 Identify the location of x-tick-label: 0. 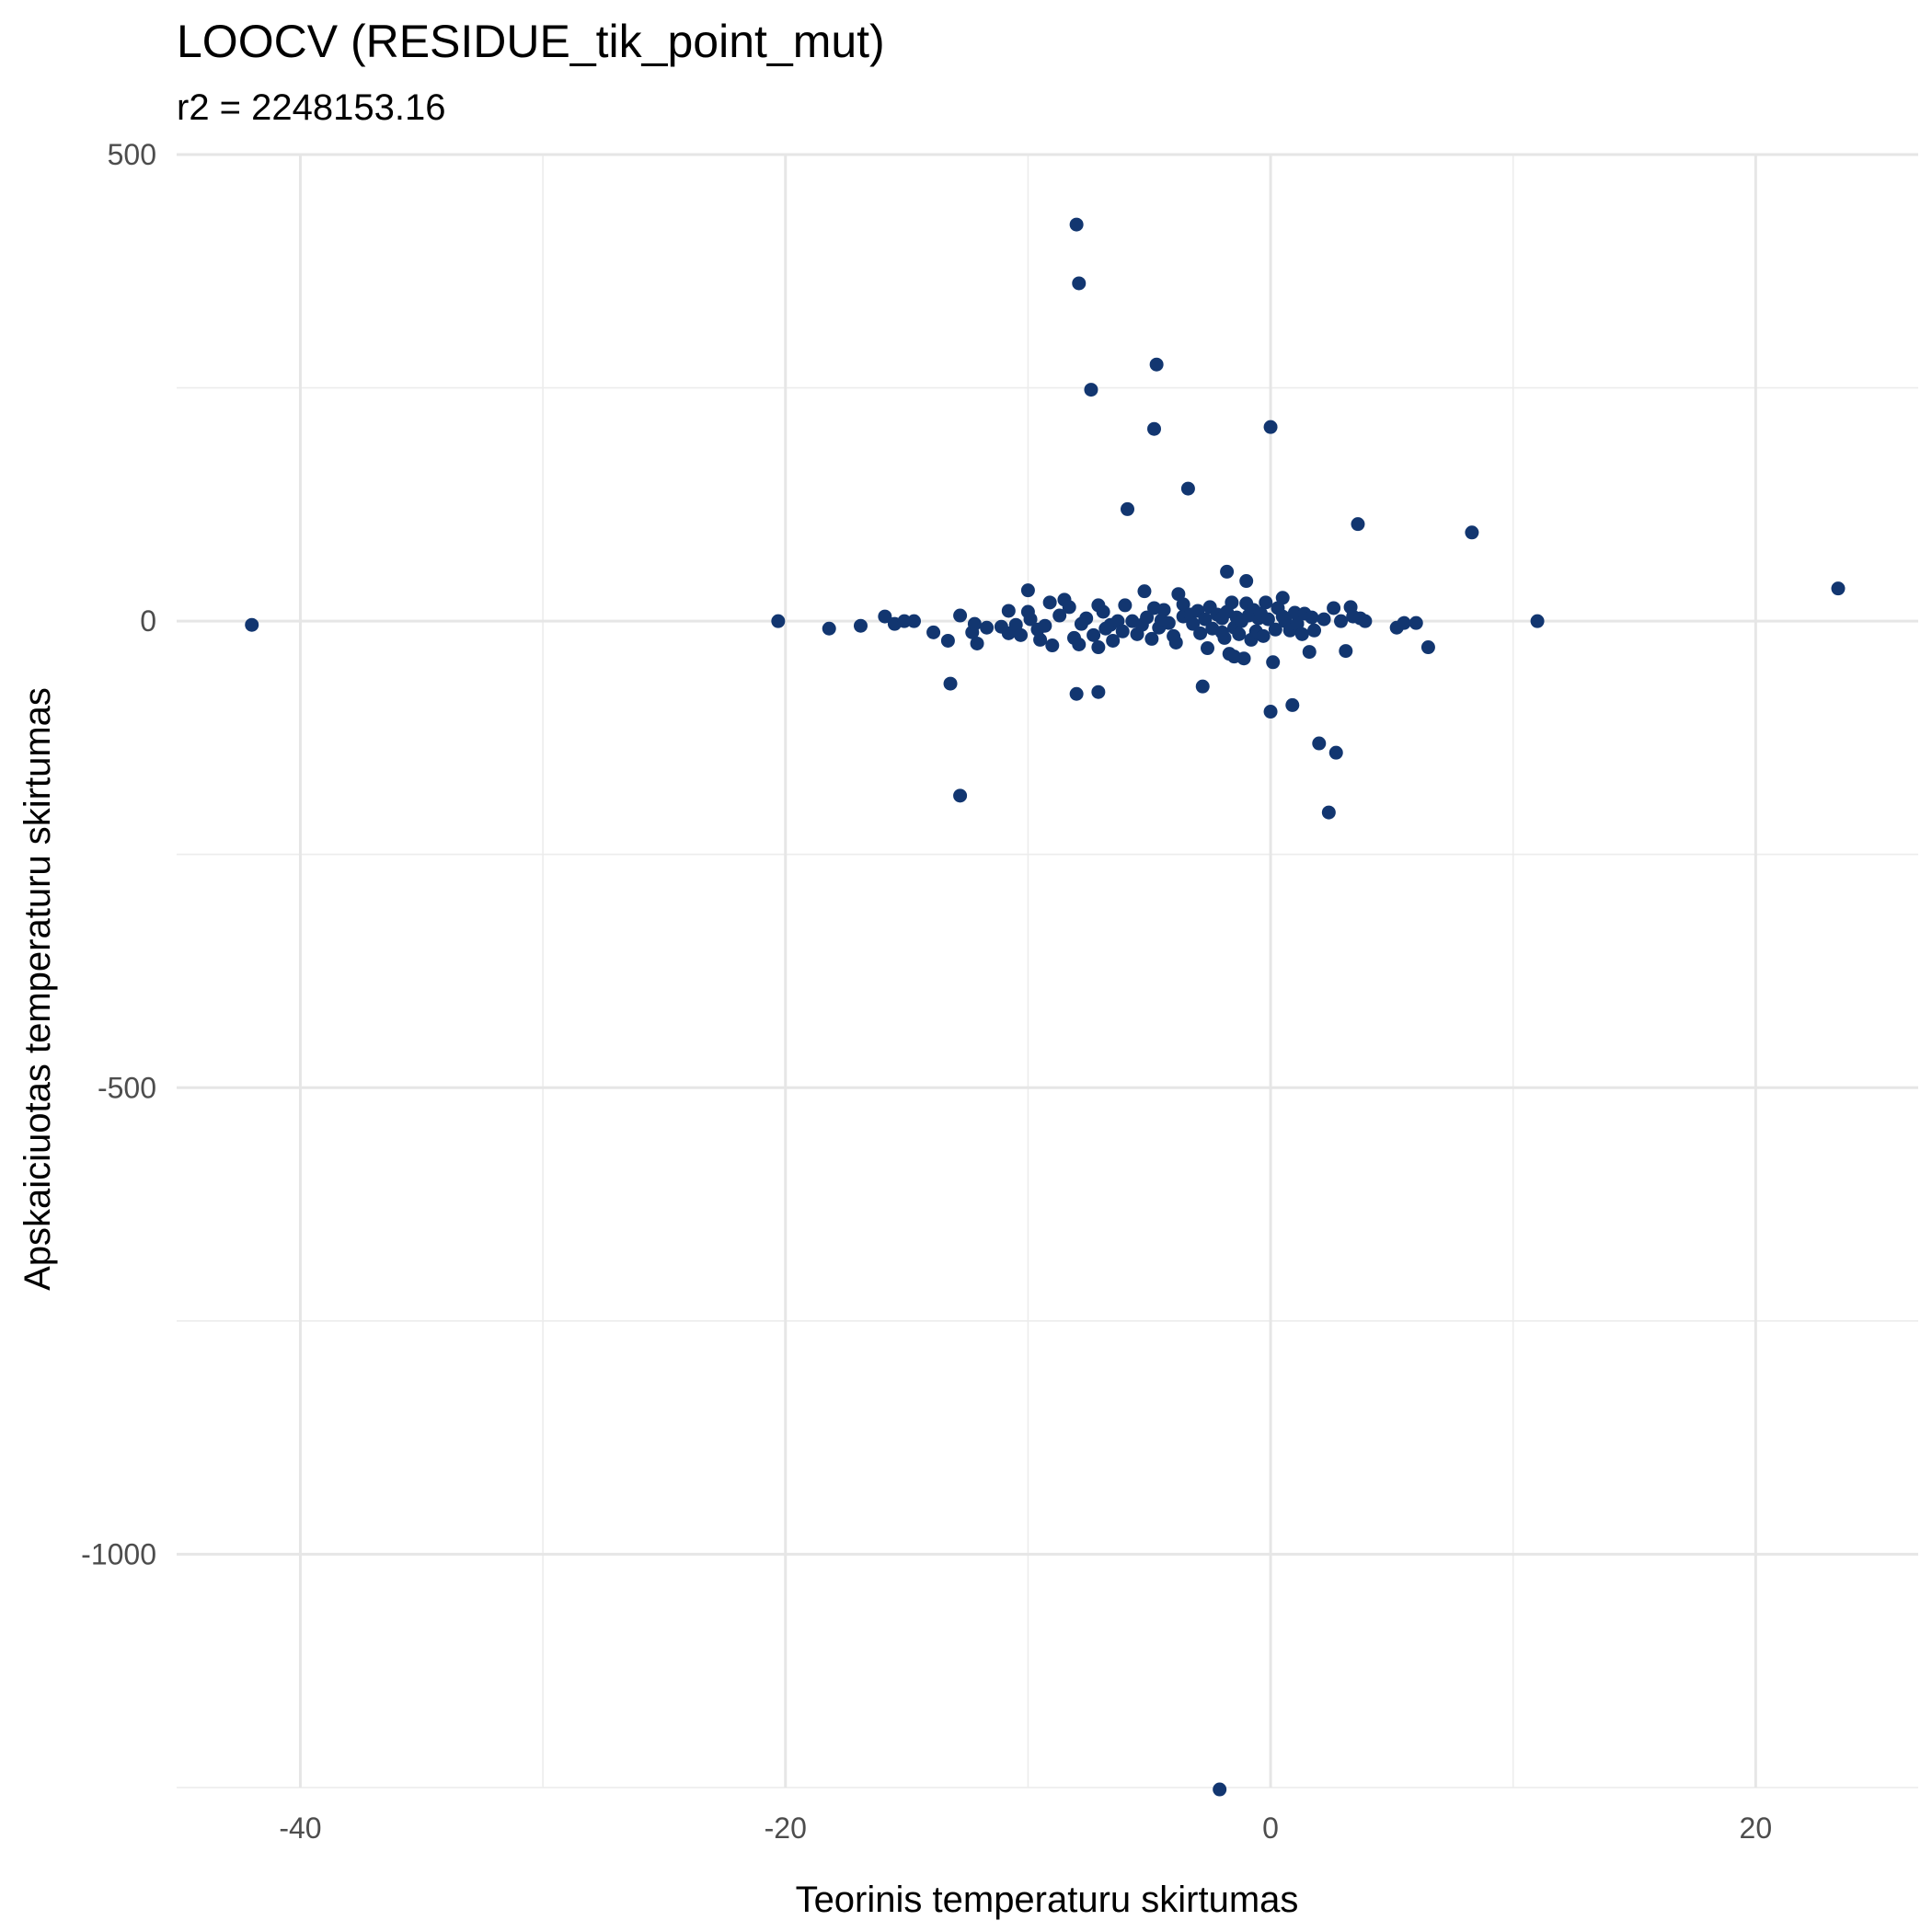
(1270, 1828).